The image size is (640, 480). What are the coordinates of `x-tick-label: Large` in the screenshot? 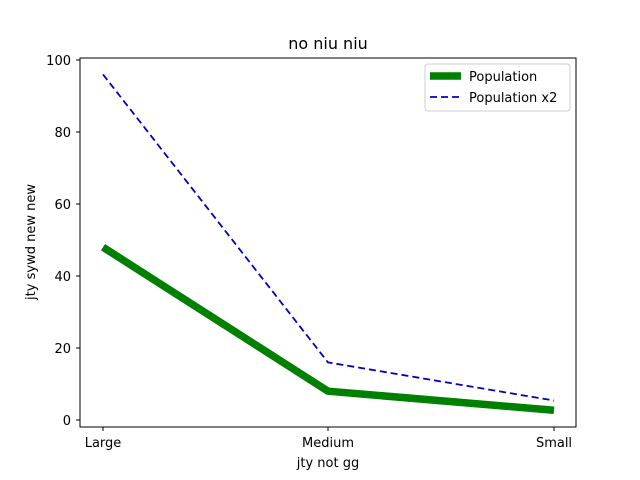 It's located at (103, 443).